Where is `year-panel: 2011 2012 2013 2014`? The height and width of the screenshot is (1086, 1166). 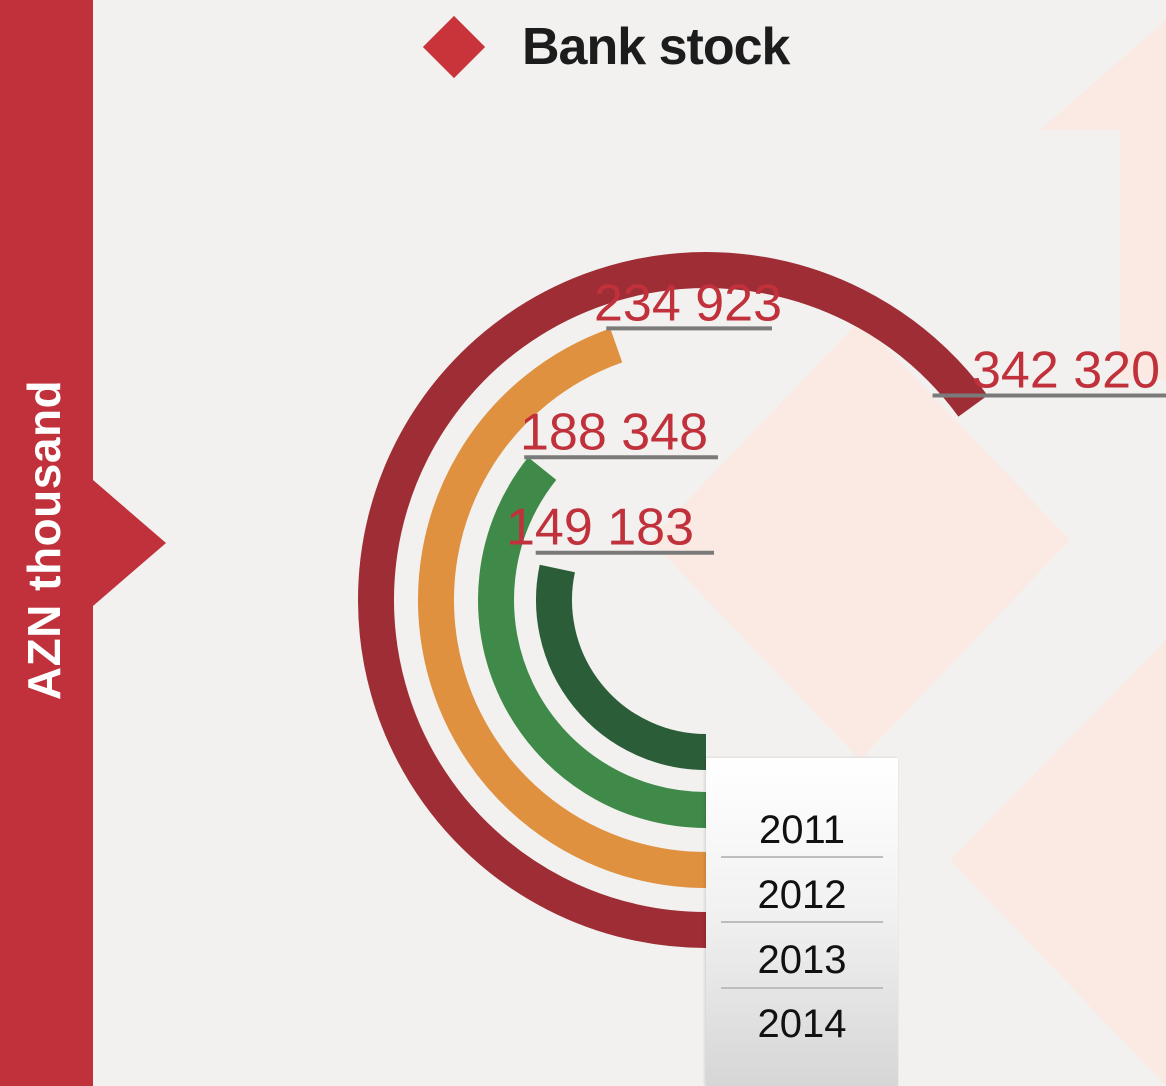
year-panel: 2011 2012 2013 2014 is located at coordinates (802, 922).